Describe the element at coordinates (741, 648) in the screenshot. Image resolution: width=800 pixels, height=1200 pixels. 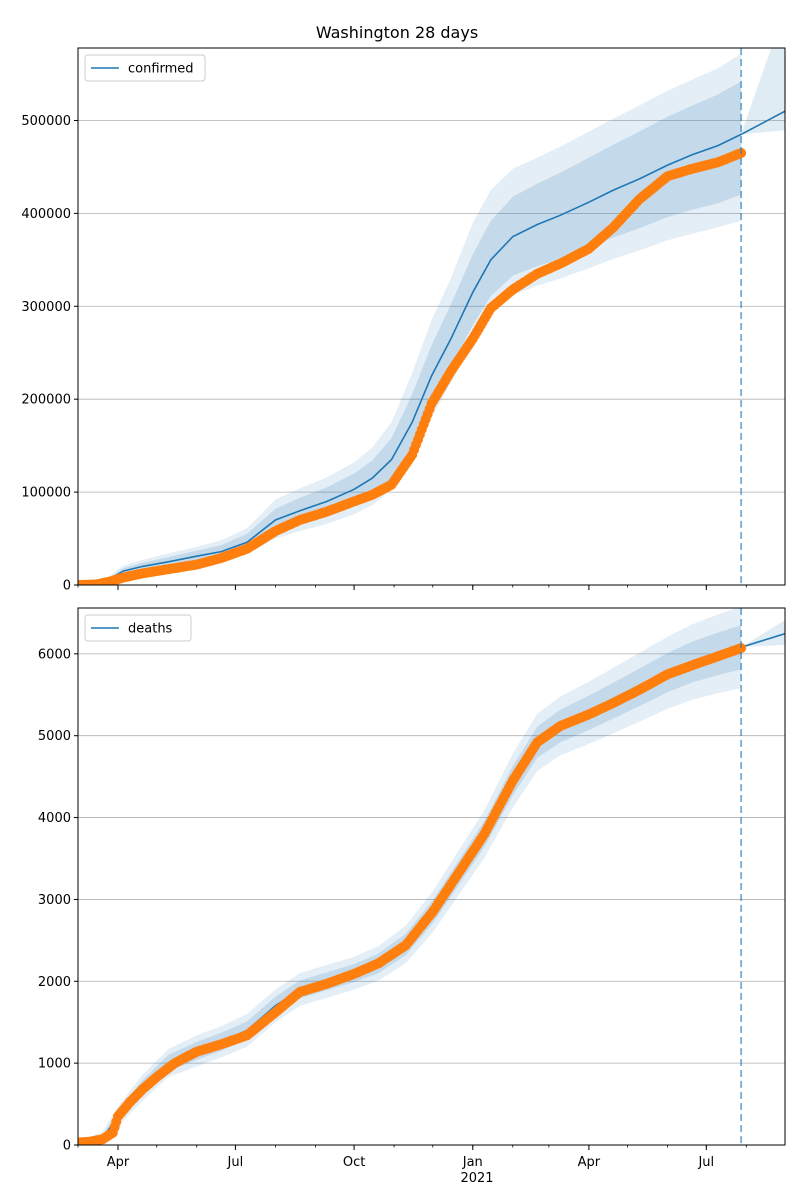
I see `observed-point` at that location.